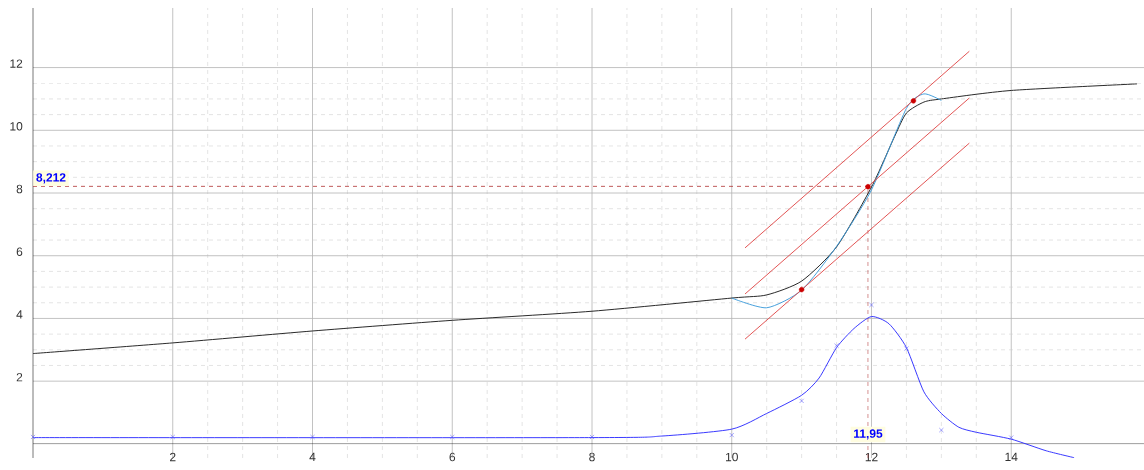 Image resolution: width=1144 pixels, height=470 pixels. What do you see at coordinates (19, 189) in the screenshot?
I see `y-tick-label: 8` at bounding box center [19, 189].